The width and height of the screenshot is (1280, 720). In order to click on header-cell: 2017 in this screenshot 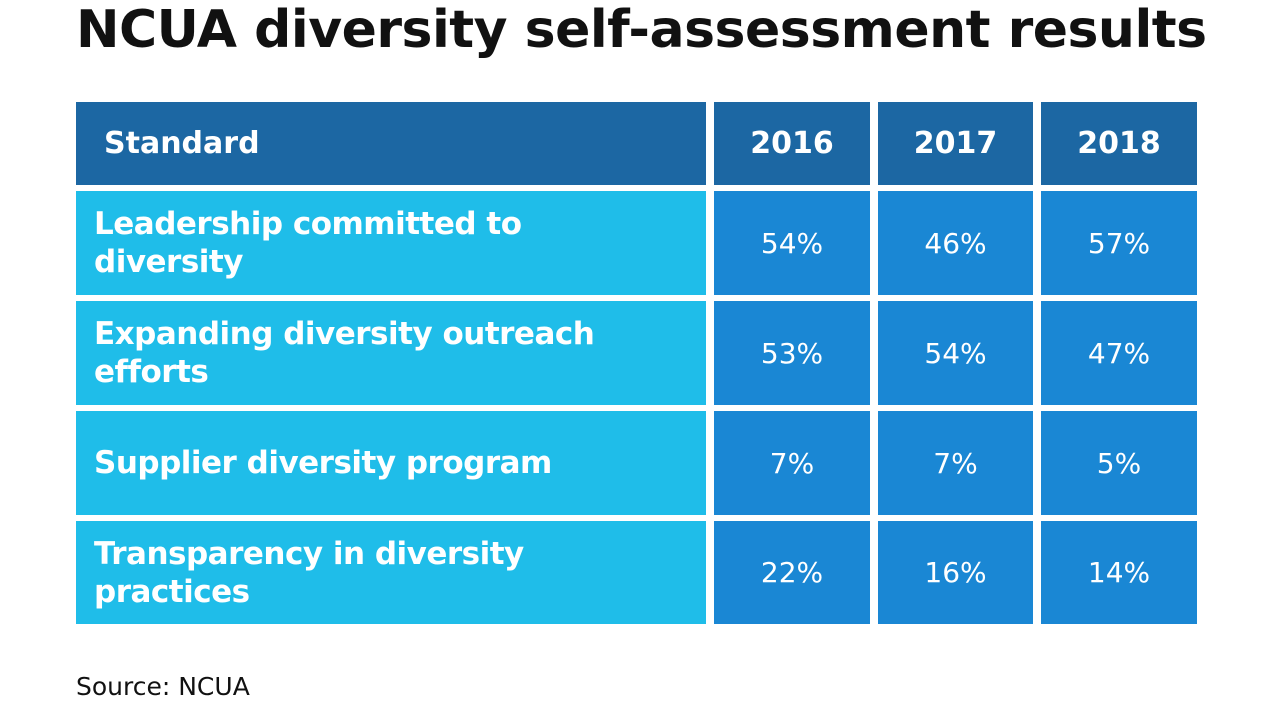, I will do `click(955, 143)`.